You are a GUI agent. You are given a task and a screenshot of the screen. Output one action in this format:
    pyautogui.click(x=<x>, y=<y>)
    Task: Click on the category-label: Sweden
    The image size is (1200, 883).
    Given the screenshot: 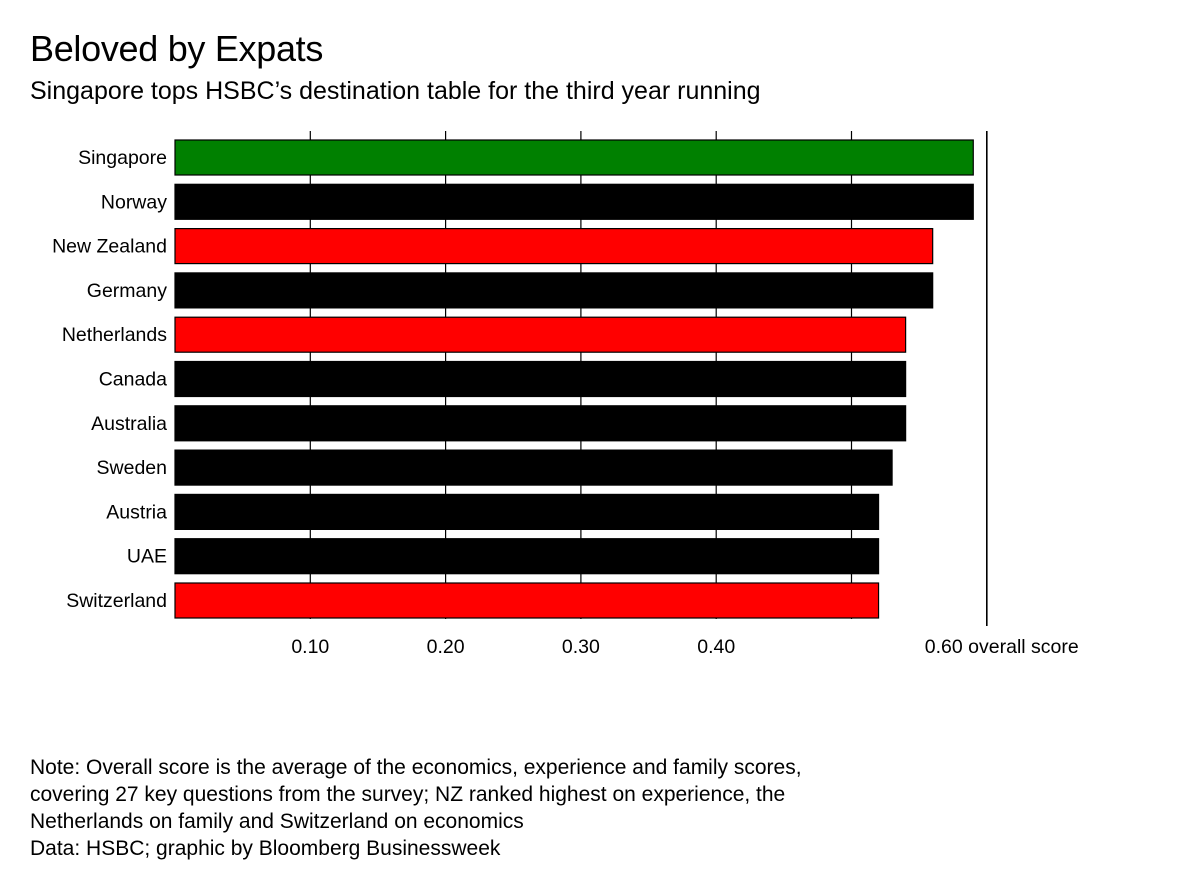 What is the action you would take?
    pyautogui.click(x=132, y=468)
    